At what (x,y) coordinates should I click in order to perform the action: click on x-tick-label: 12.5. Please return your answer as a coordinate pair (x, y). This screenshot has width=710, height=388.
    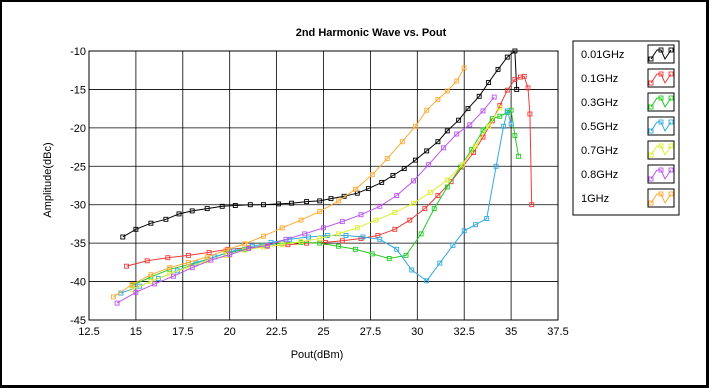
    Looking at the image, I should click on (88, 332).